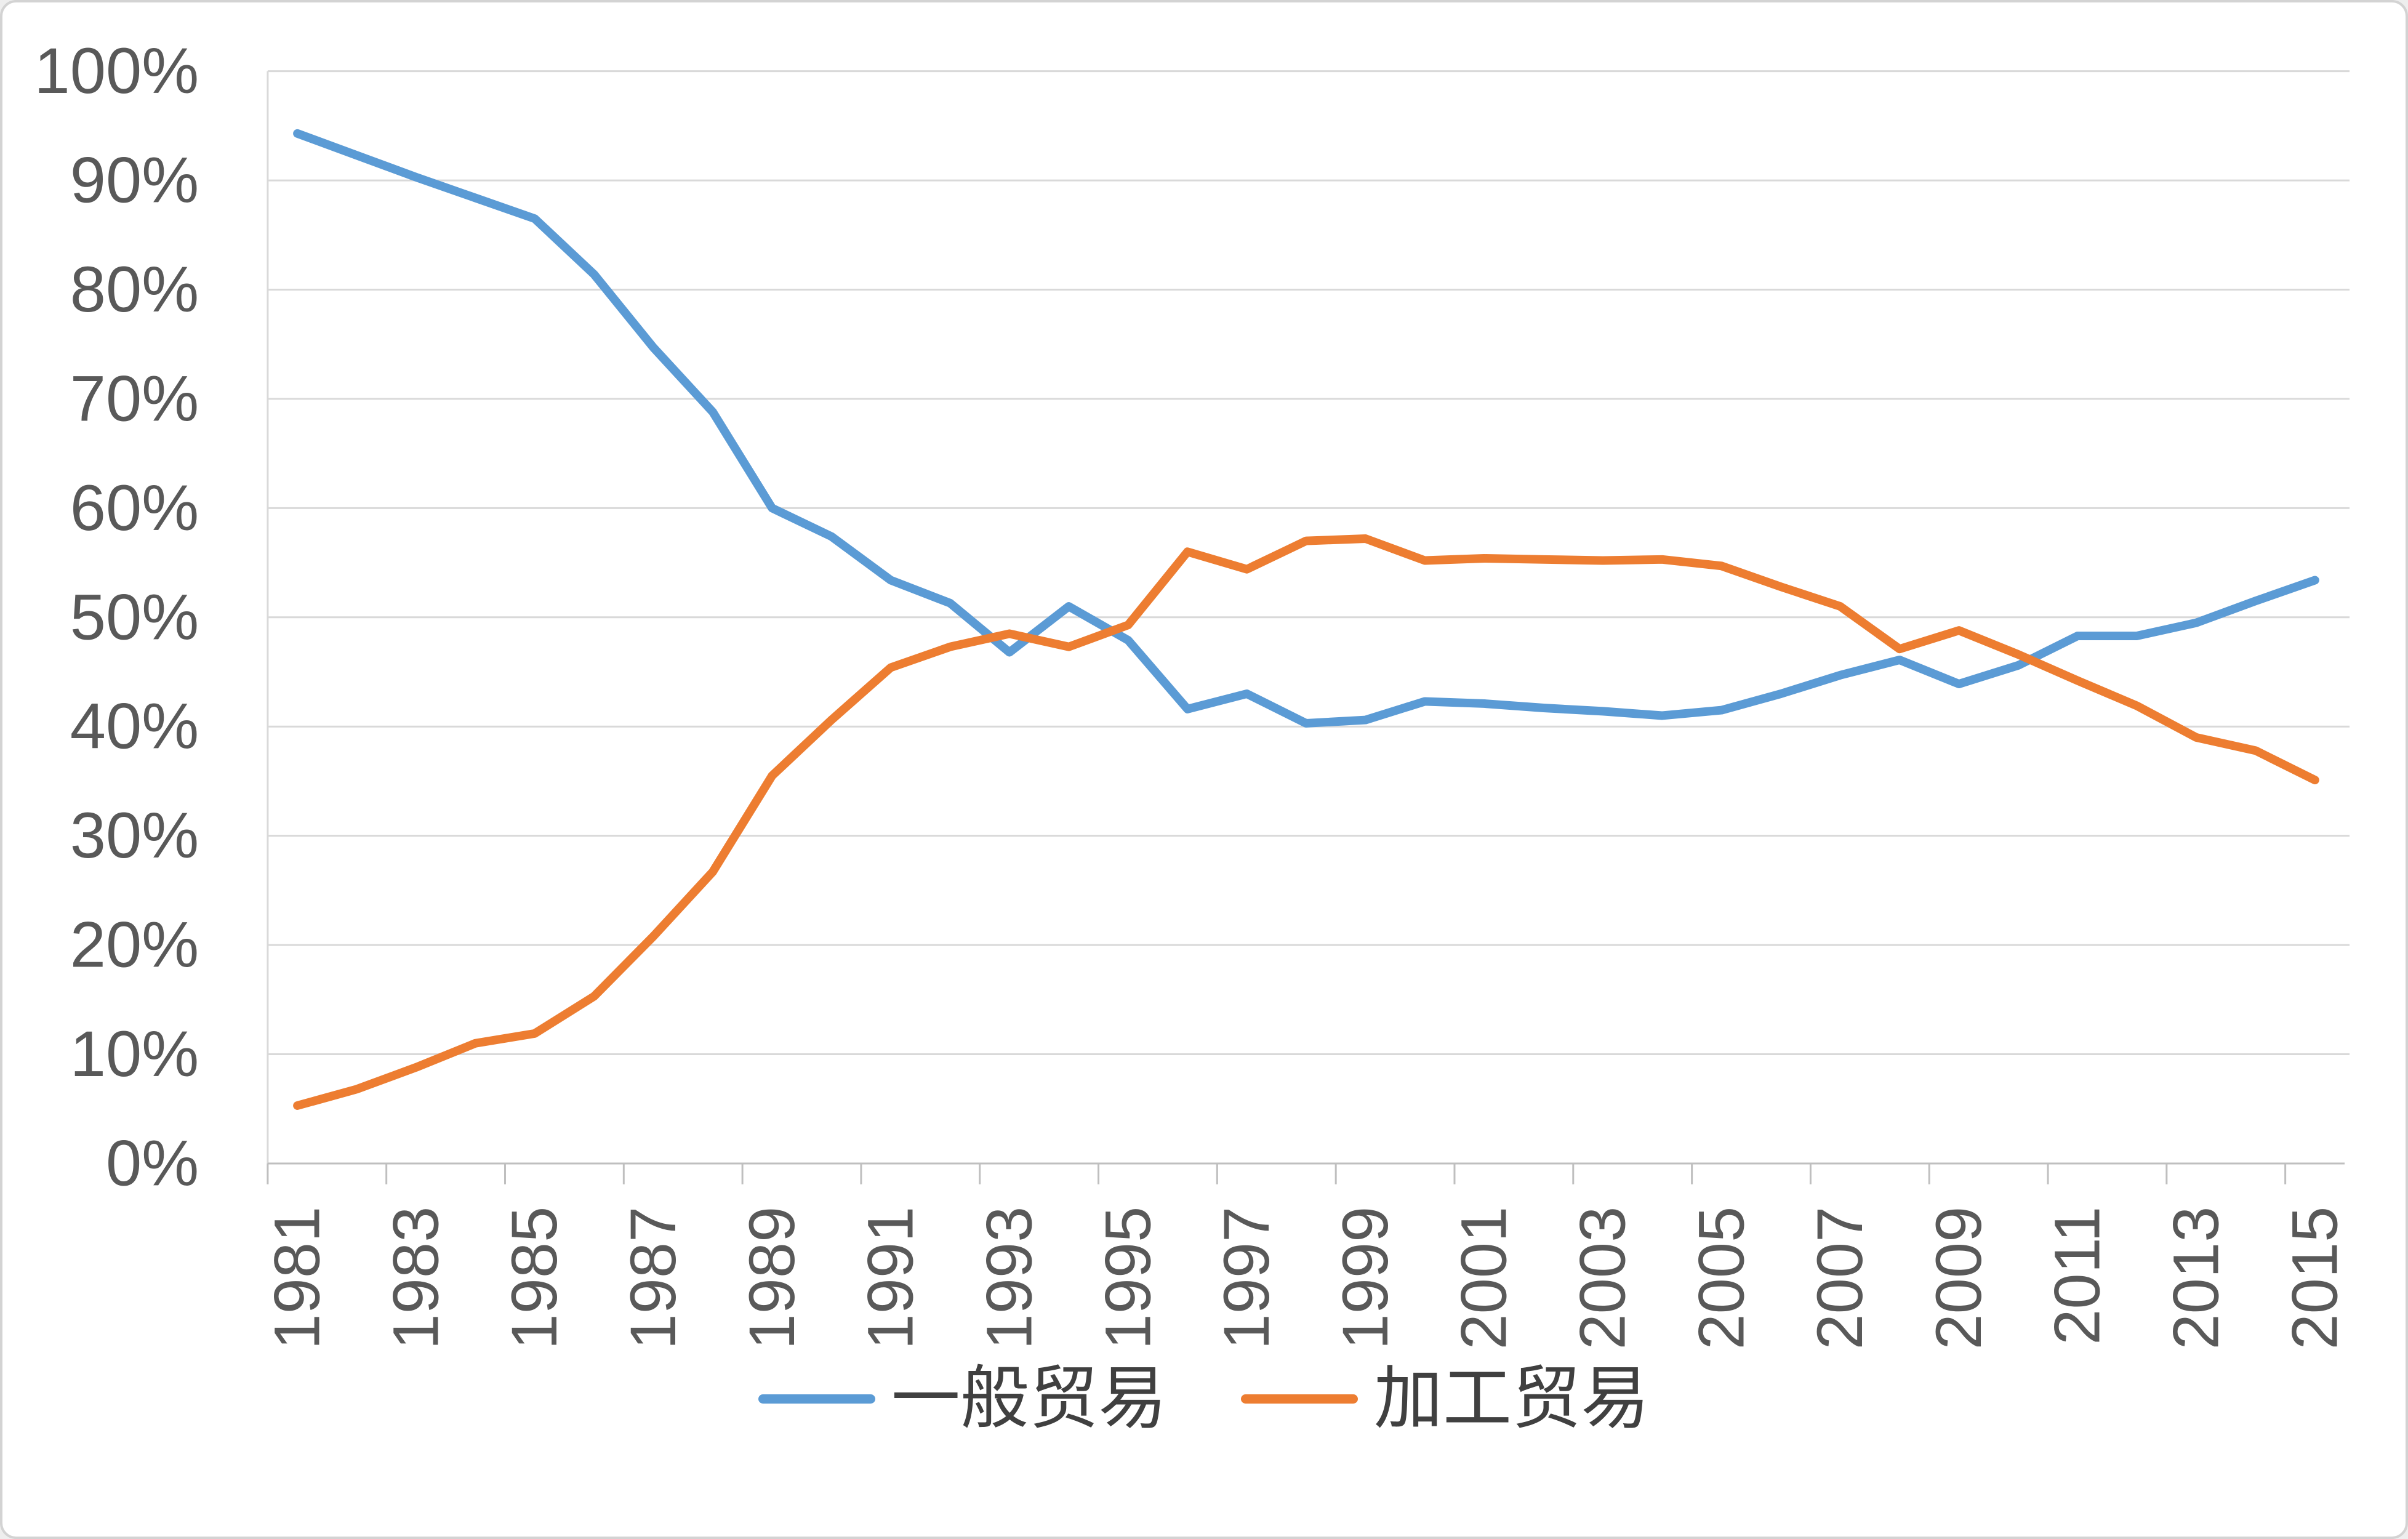 The height and width of the screenshot is (1539, 2408). Describe the element at coordinates (152, 1163) in the screenshot. I see `y-axis-label: 0%` at that location.